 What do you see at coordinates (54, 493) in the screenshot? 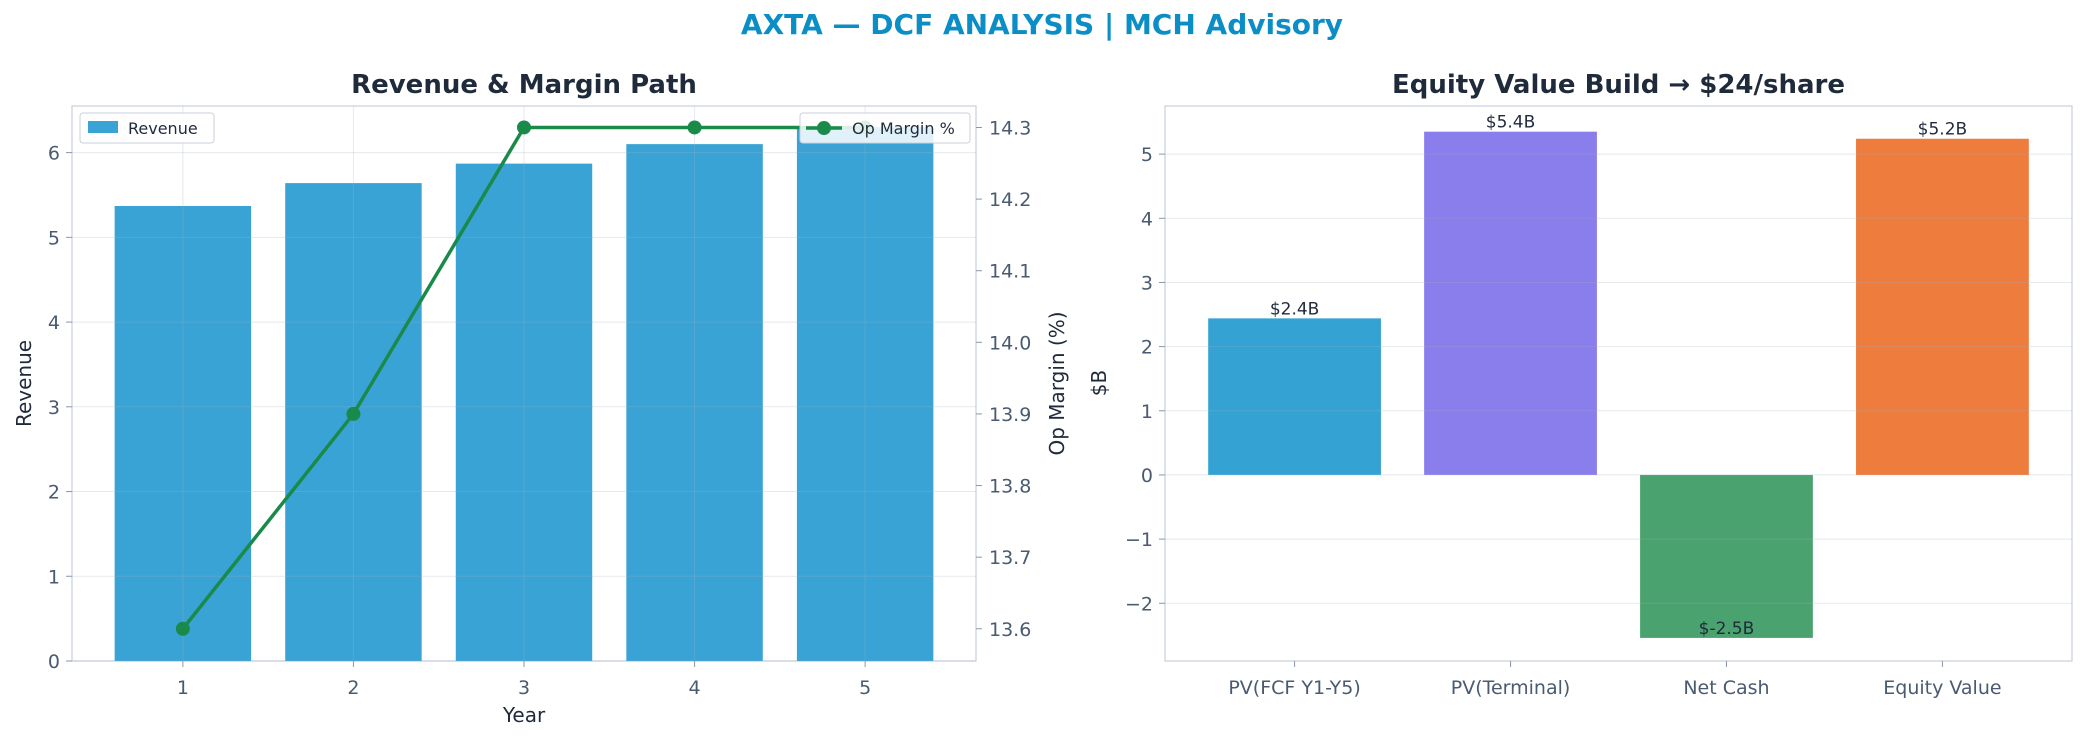
I see `revenue-tick-label: 2` at bounding box center [54, 493].